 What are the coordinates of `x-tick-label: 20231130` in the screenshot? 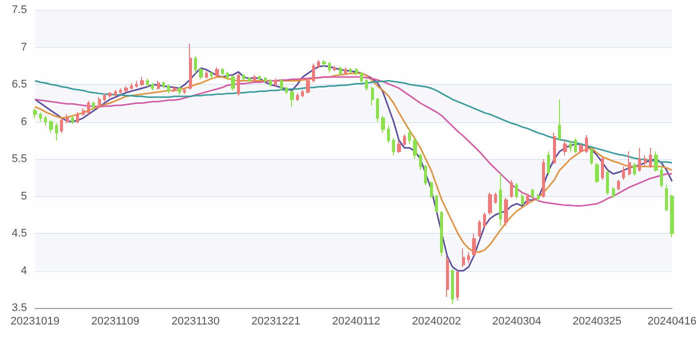 It's located at (196, 322).